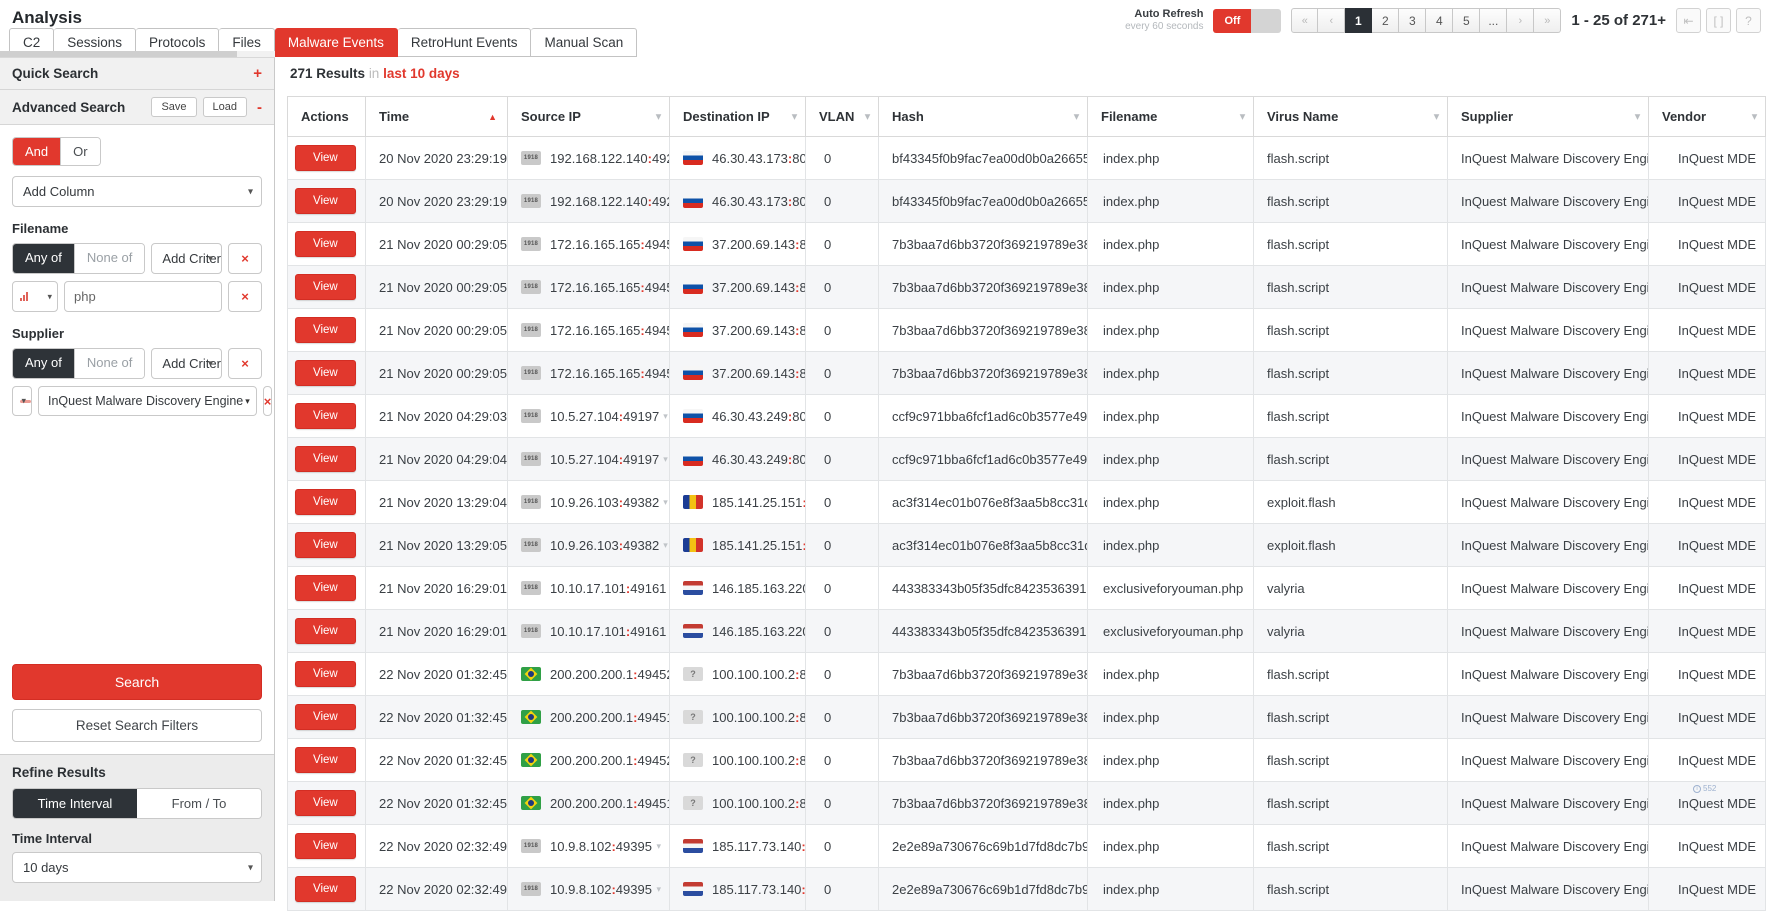 The height and width of the screenshot is (911, 1771). I want to click on time-interval-tab: Time Interval, so click(75, 803).